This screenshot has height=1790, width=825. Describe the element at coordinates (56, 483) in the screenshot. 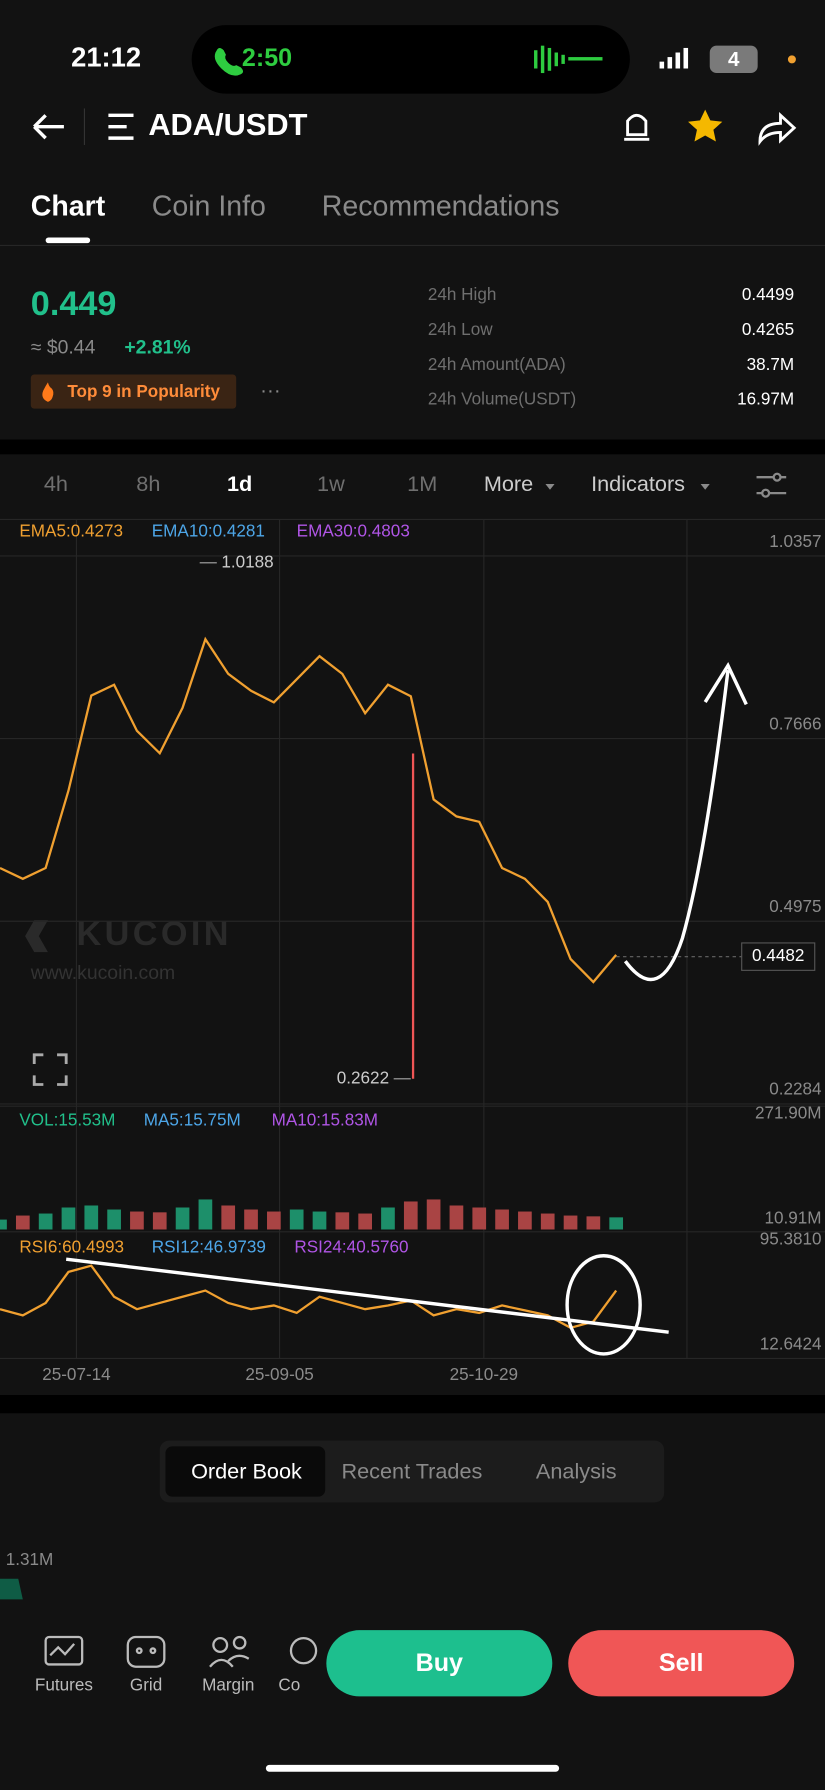

I see `interval: 4h` at that location.